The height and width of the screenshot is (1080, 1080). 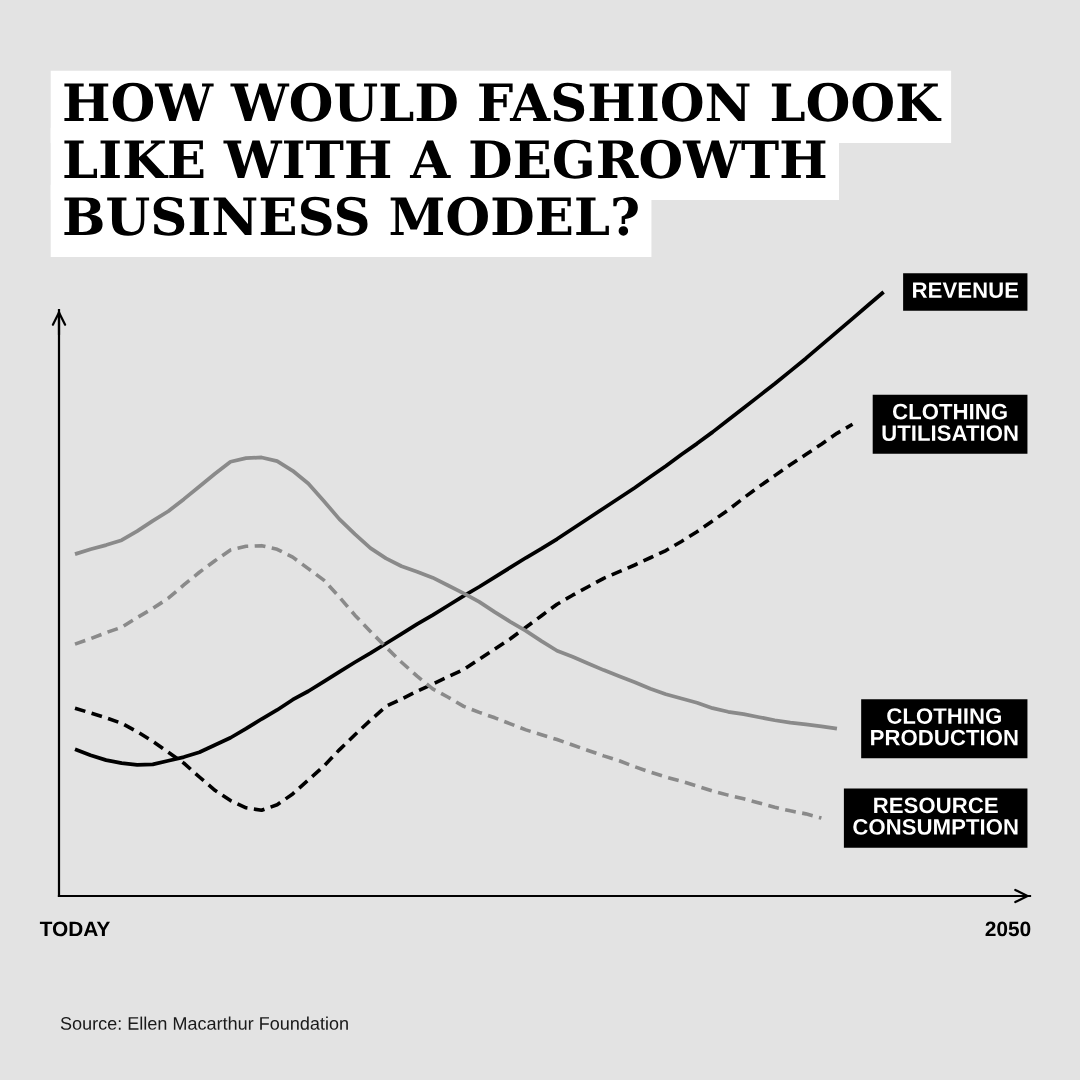 What do you see at coordinates (204, 1023) in the screenshot?
I see `source-note: Source: Ellen Macarthur Foundation` at bounding box center [204, 1023].